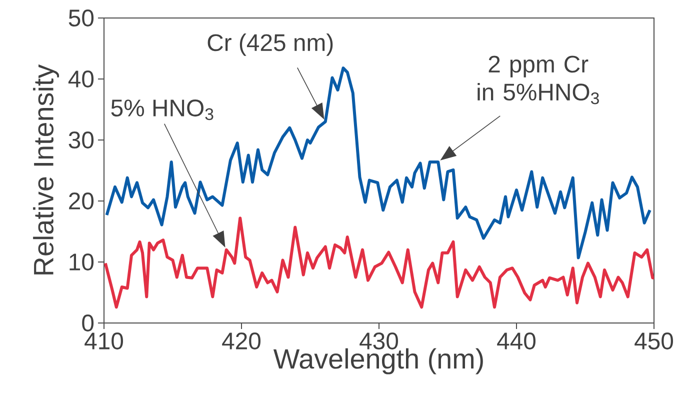 The height and width of the screenshot is (402, 683). I want to click on y-axis-title: Relative Intensity, so click(46, 169).